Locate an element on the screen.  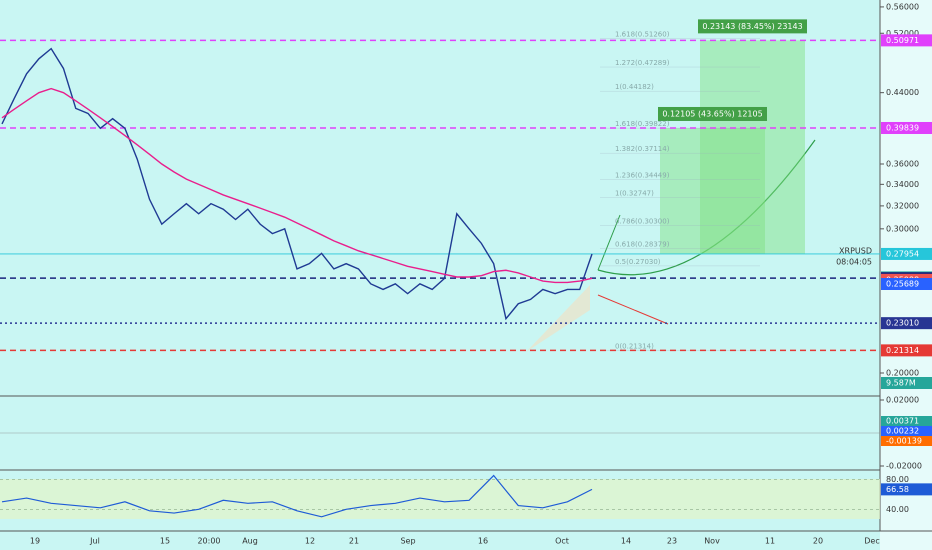
x-tick-label: Nov is located at coordinates (712, 541).